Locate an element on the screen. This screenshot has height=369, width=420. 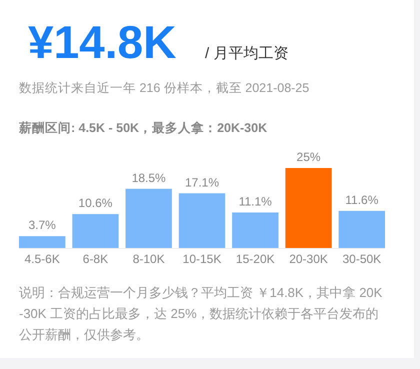
data-label: 25% is located at coordinates (308, 157).